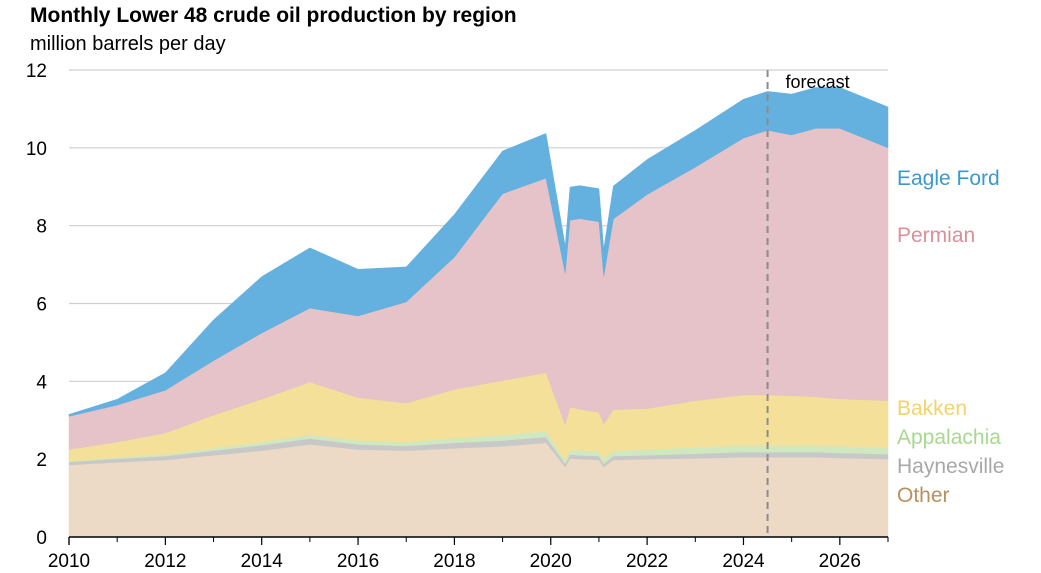 The width and height of the screenshot is (1041, 573). Describe the element at coordinates (69, 561) in the screenshot. I see `x-tick-label-2010: 2010` at that location.